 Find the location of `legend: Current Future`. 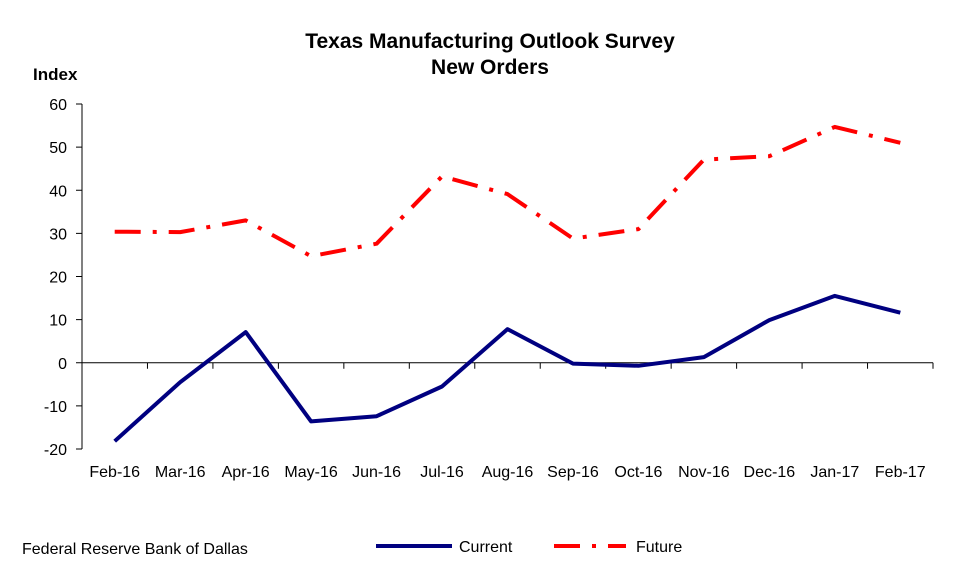

legend: Current Future is located at coordinates (529, 547).